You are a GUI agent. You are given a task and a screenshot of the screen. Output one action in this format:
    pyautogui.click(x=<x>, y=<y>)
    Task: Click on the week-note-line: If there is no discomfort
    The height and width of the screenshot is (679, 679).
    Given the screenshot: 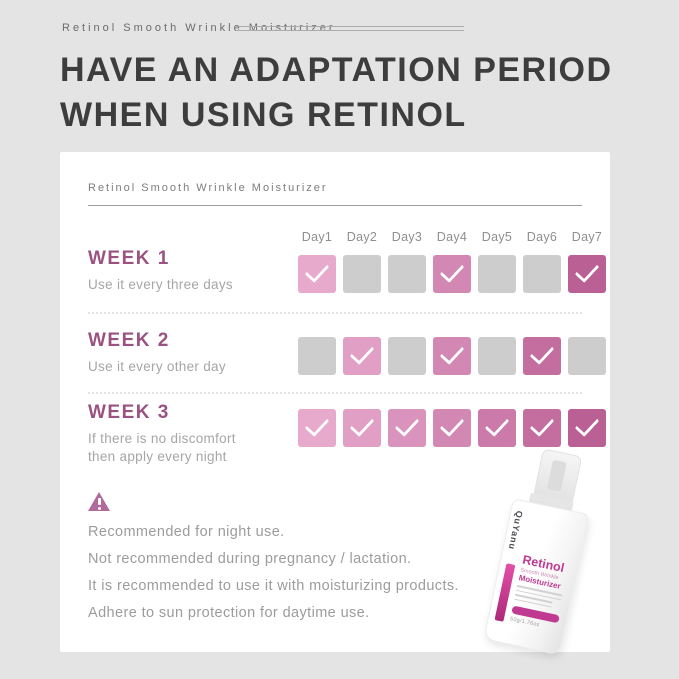 What is the action you would take?
    pyautogui.click(x=162, y=438)
    